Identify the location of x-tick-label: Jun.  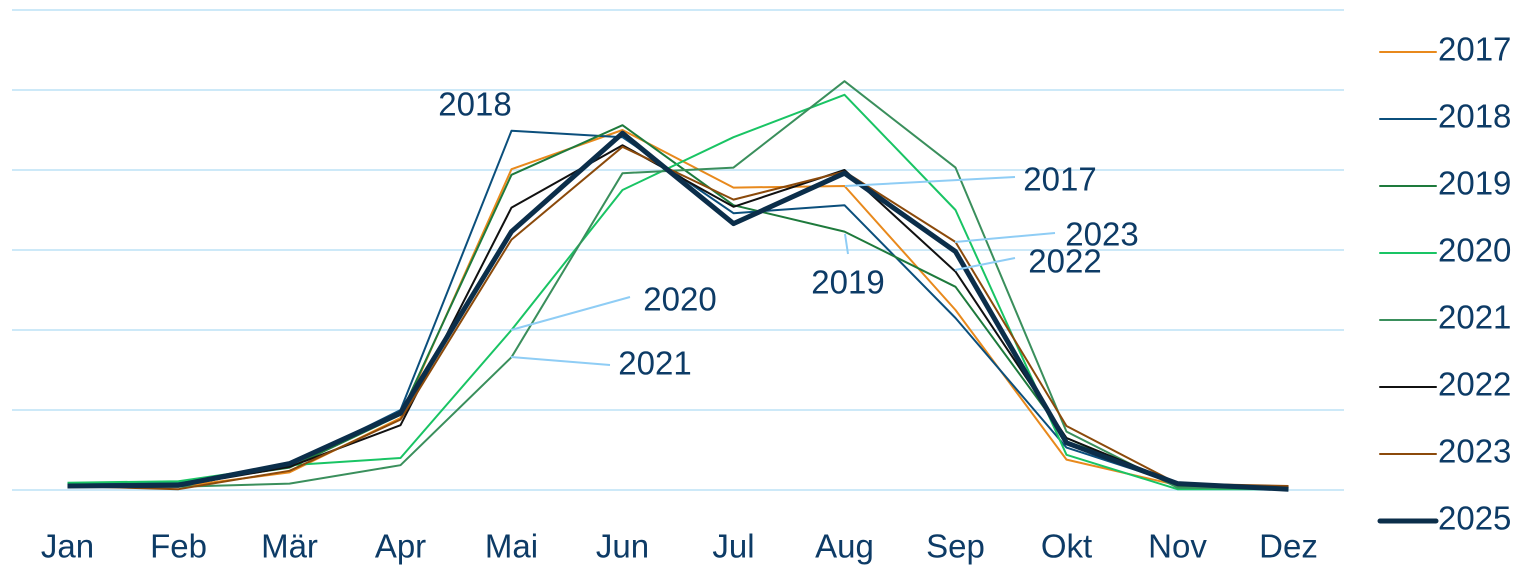
(622, 546).